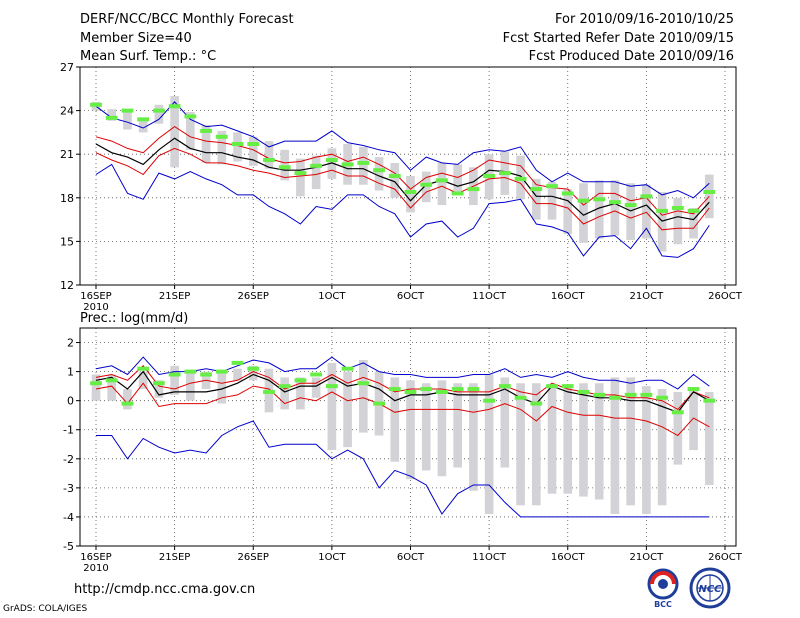 The width and height of the screenshot is (800, 618). I want to click on y-tick-label: -3, so click(68, 488).